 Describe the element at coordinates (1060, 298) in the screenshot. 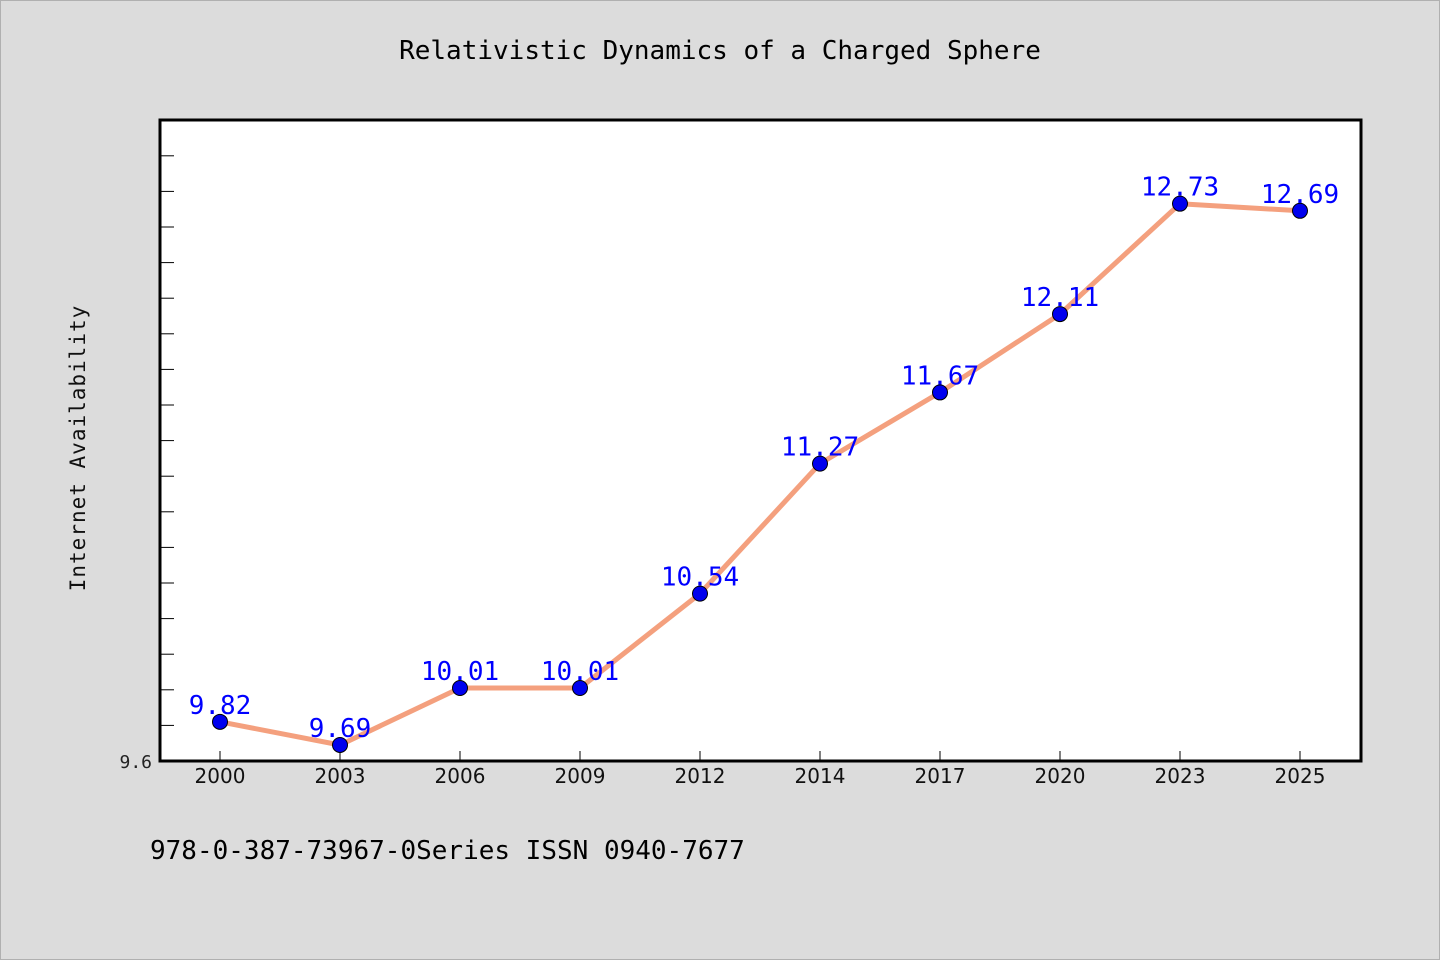

I see `data-label: 12.11` at that location.